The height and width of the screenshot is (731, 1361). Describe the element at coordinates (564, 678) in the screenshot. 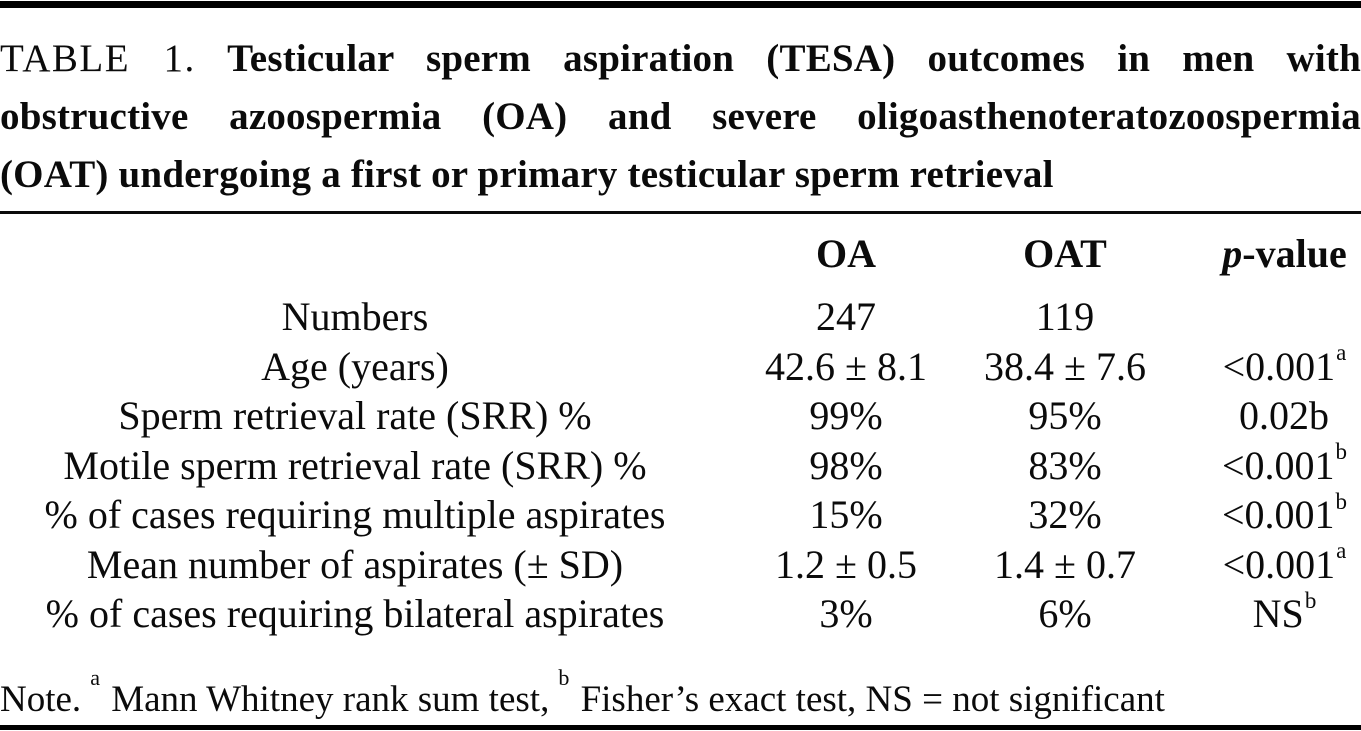

I see `note-superscript-b: b` at that location.